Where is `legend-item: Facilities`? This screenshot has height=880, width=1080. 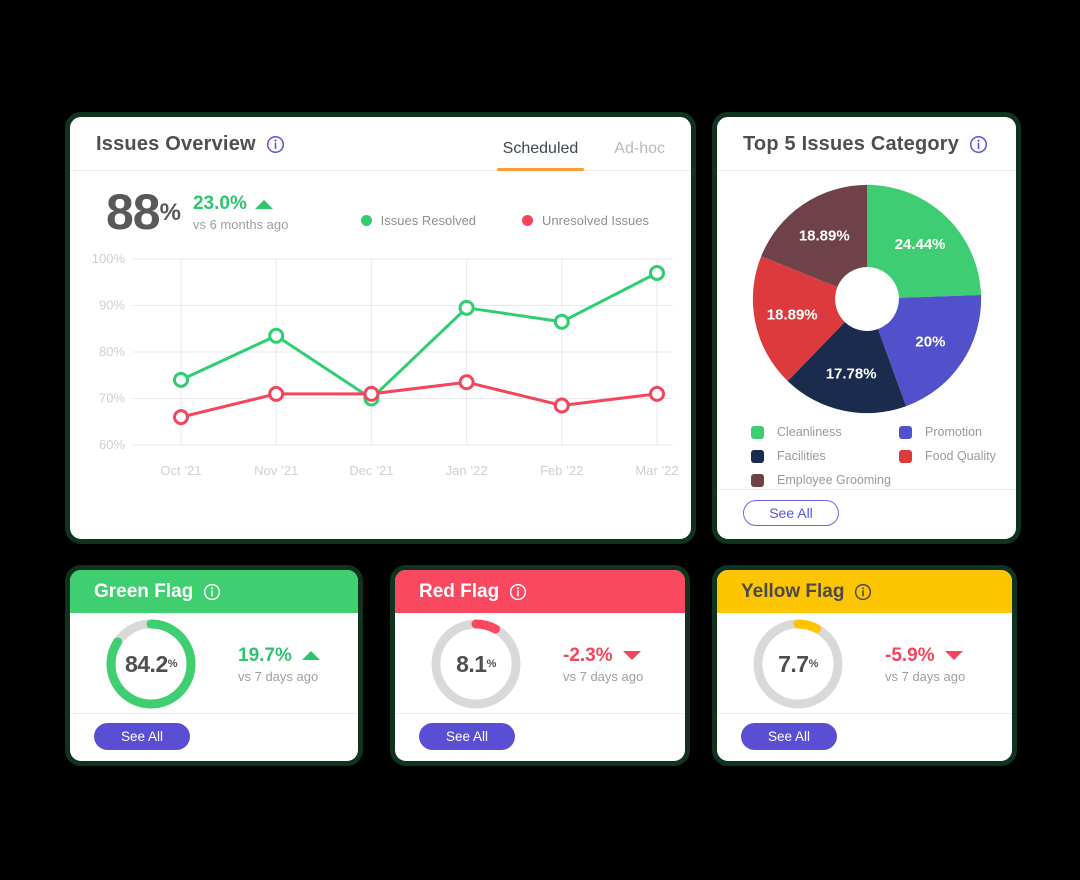
legend-item: Facilities is located at coordinates (825, 456).